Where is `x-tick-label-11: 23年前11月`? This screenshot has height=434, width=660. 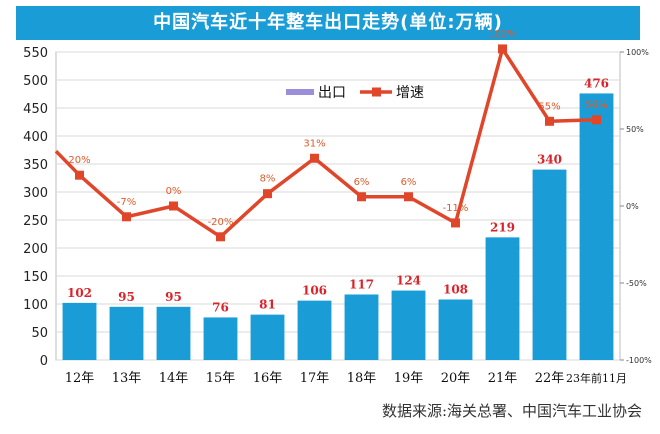 x-tick-label-11: 23年前11月 is located at coordinates (596, 378).